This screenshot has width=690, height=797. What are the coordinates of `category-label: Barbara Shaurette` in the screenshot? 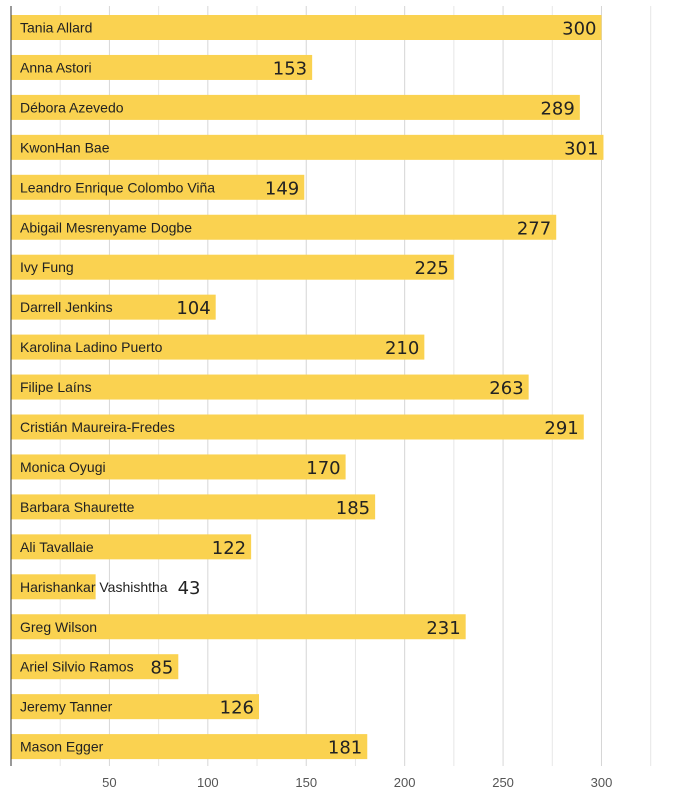 It's located at (77, 507).